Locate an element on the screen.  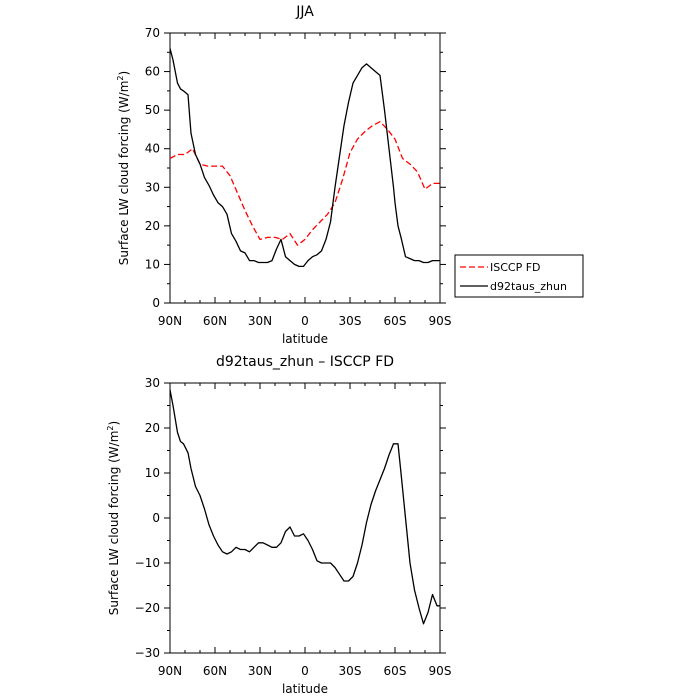
top-x-tick-label: 90S is located at coordinates (440, 321).